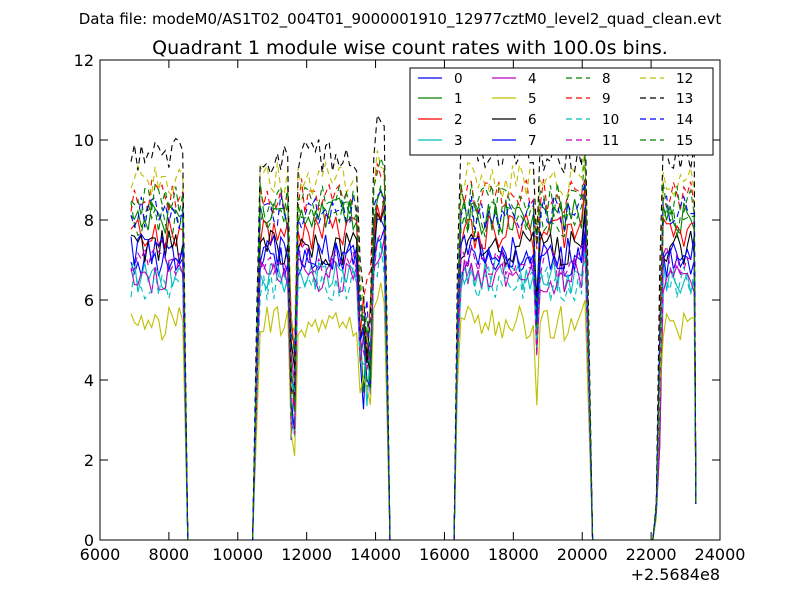 This screenshot has width=800, height=600. I want to click on x-tick-label: 20000, so click(582, 554).